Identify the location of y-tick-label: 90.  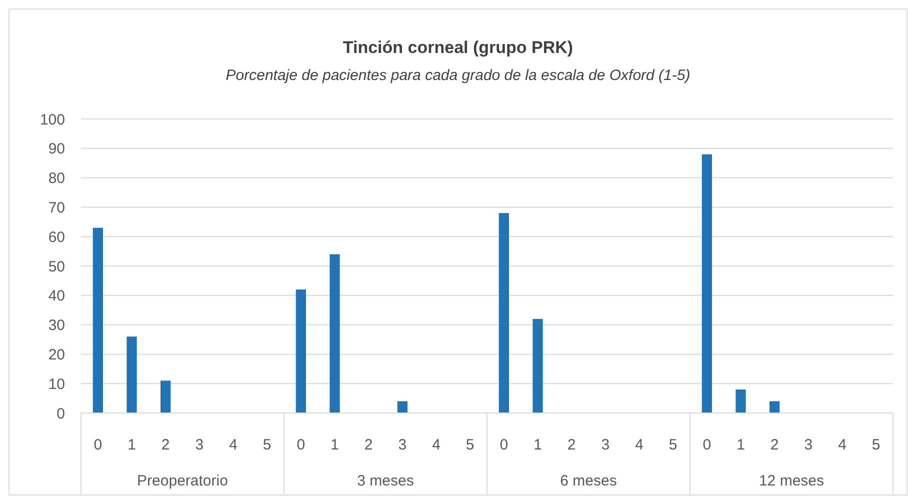
(56, 149).